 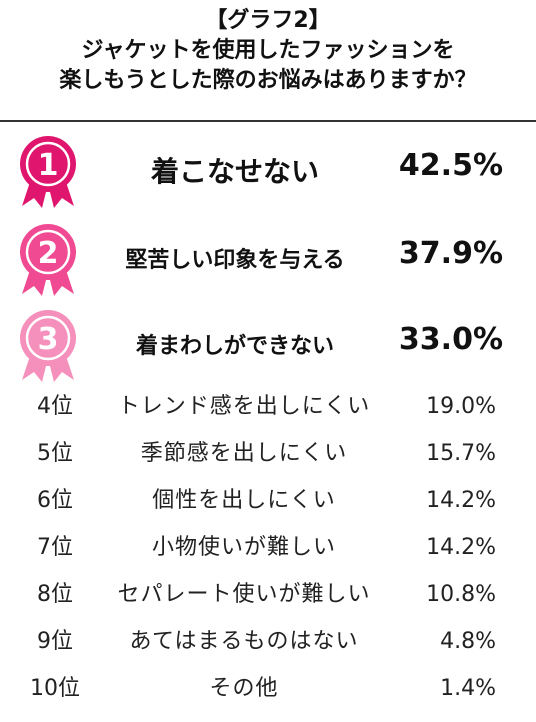 What do you see at coordinates (244, 594) in the screenshot?
I see `rank-label: セパレート使いが難しい` at bounding box center [244, 594].